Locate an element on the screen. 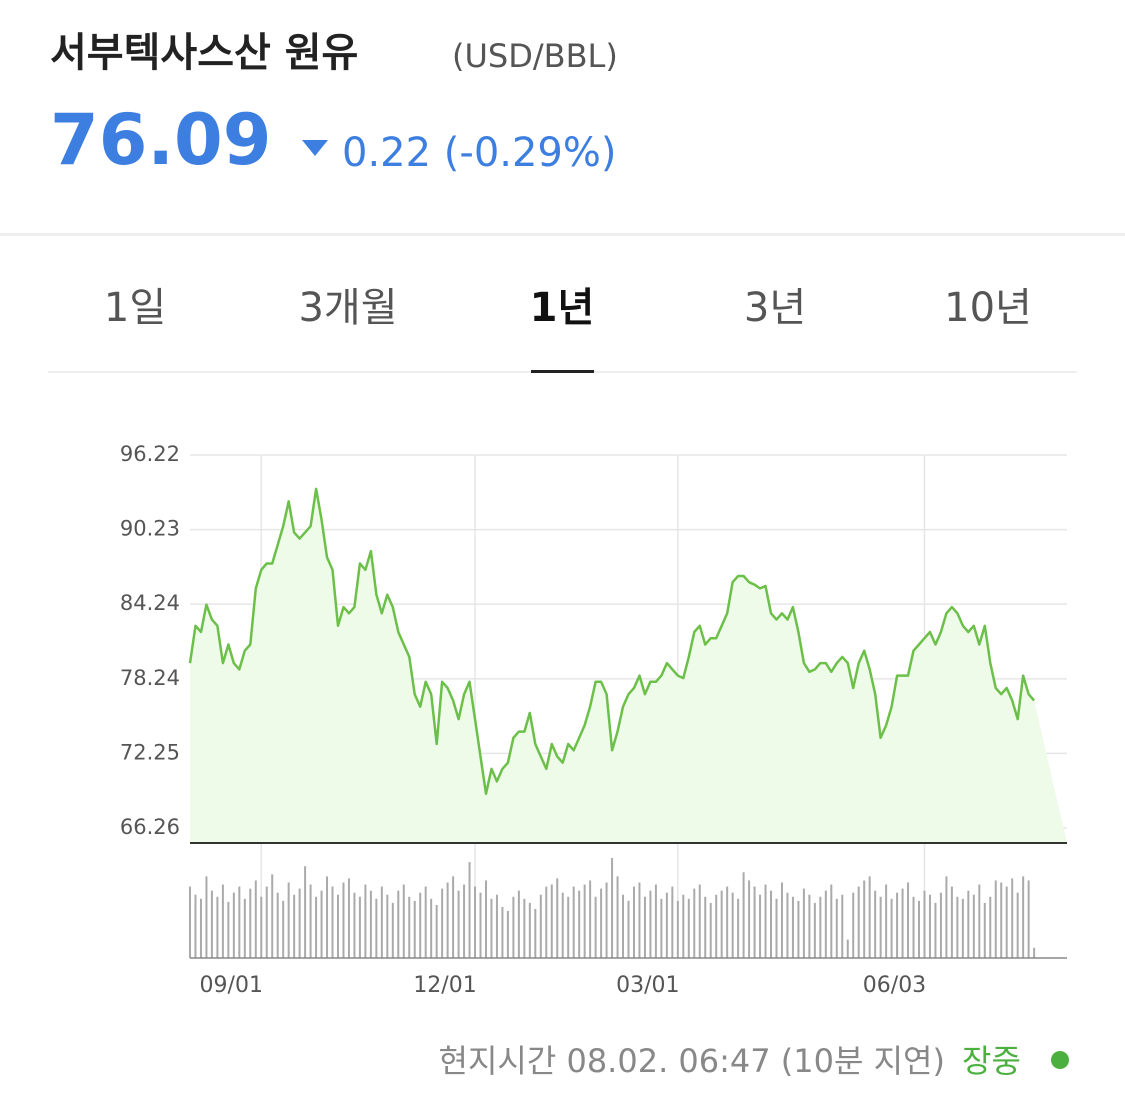  y-tick-label: 72.25 is located at coordinates (150, 752).